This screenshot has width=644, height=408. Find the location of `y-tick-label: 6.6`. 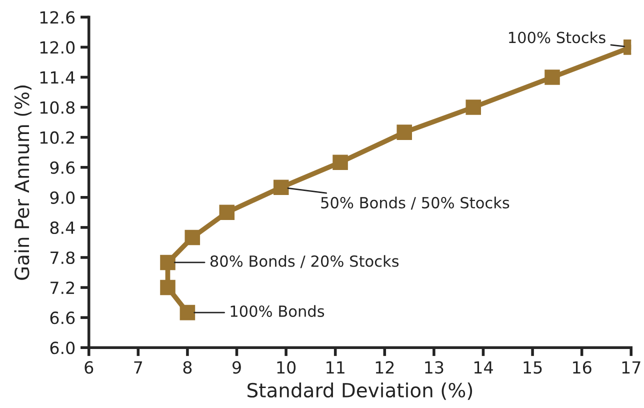

y-tick-label: 6.6 is located at coordinates (62, 318).